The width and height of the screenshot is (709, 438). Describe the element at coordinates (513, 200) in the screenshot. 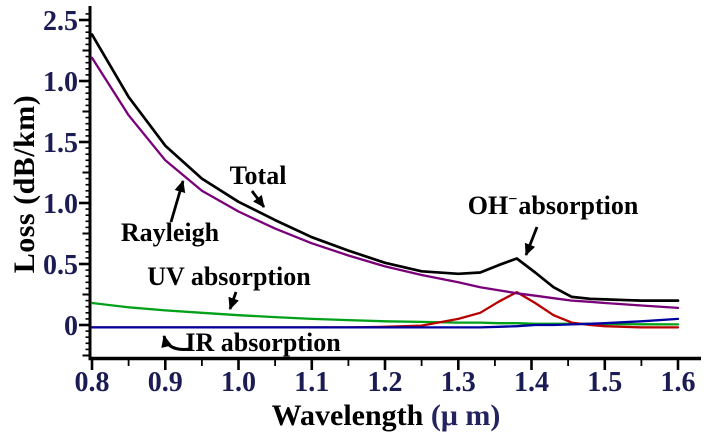

I see `oh-superscript-minus: −` at that location.